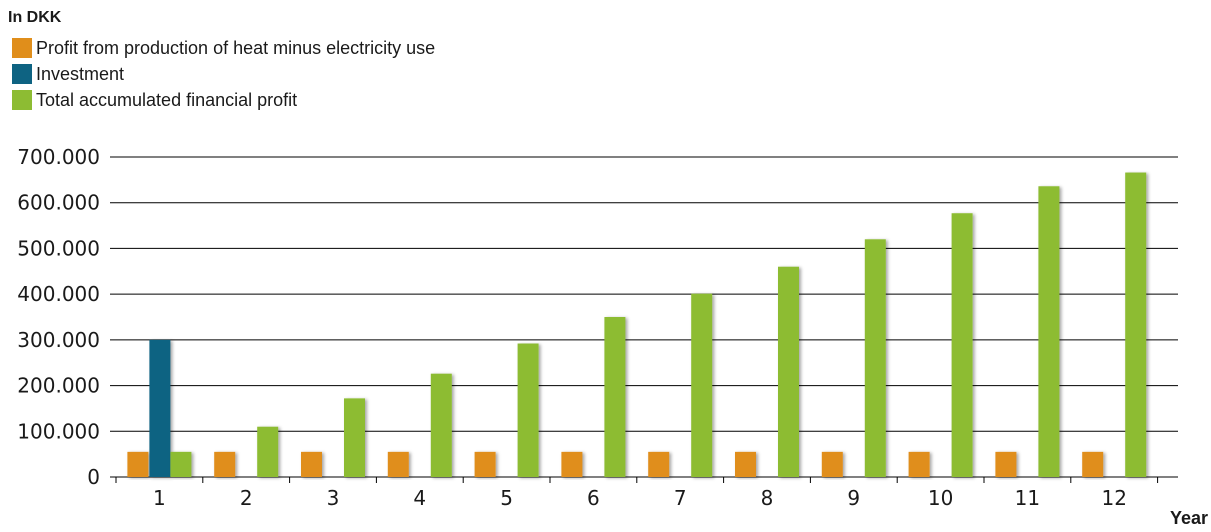 Image resolution: width=1211 pixels, height=532 pixels. I want to click on x-tick-label: 4, so click(419, 498).